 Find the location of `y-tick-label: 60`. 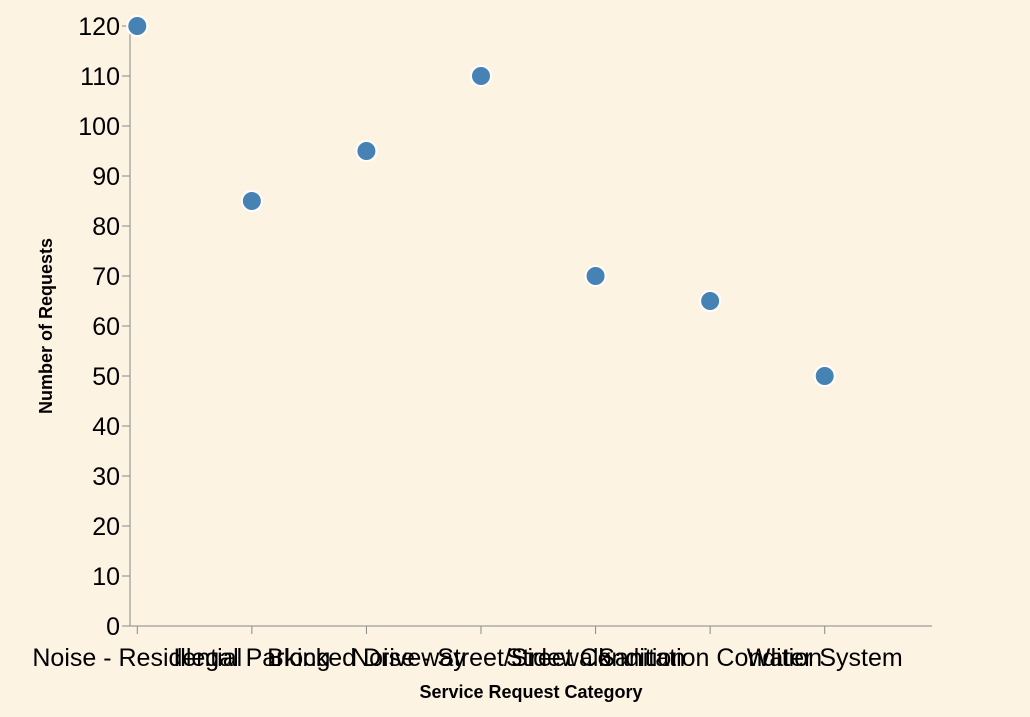

y-tick-label: 60 is located at coordinates (106, 327).